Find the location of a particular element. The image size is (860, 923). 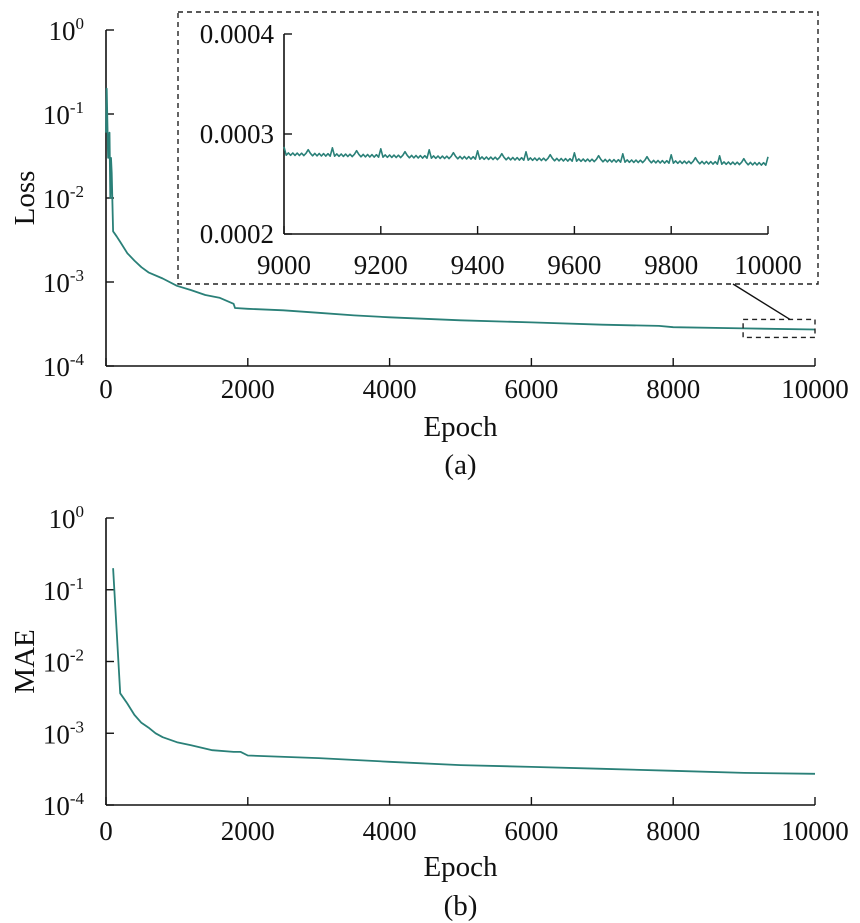

inset-x-tick-label: 10000 is located at coordinates (768, 265).